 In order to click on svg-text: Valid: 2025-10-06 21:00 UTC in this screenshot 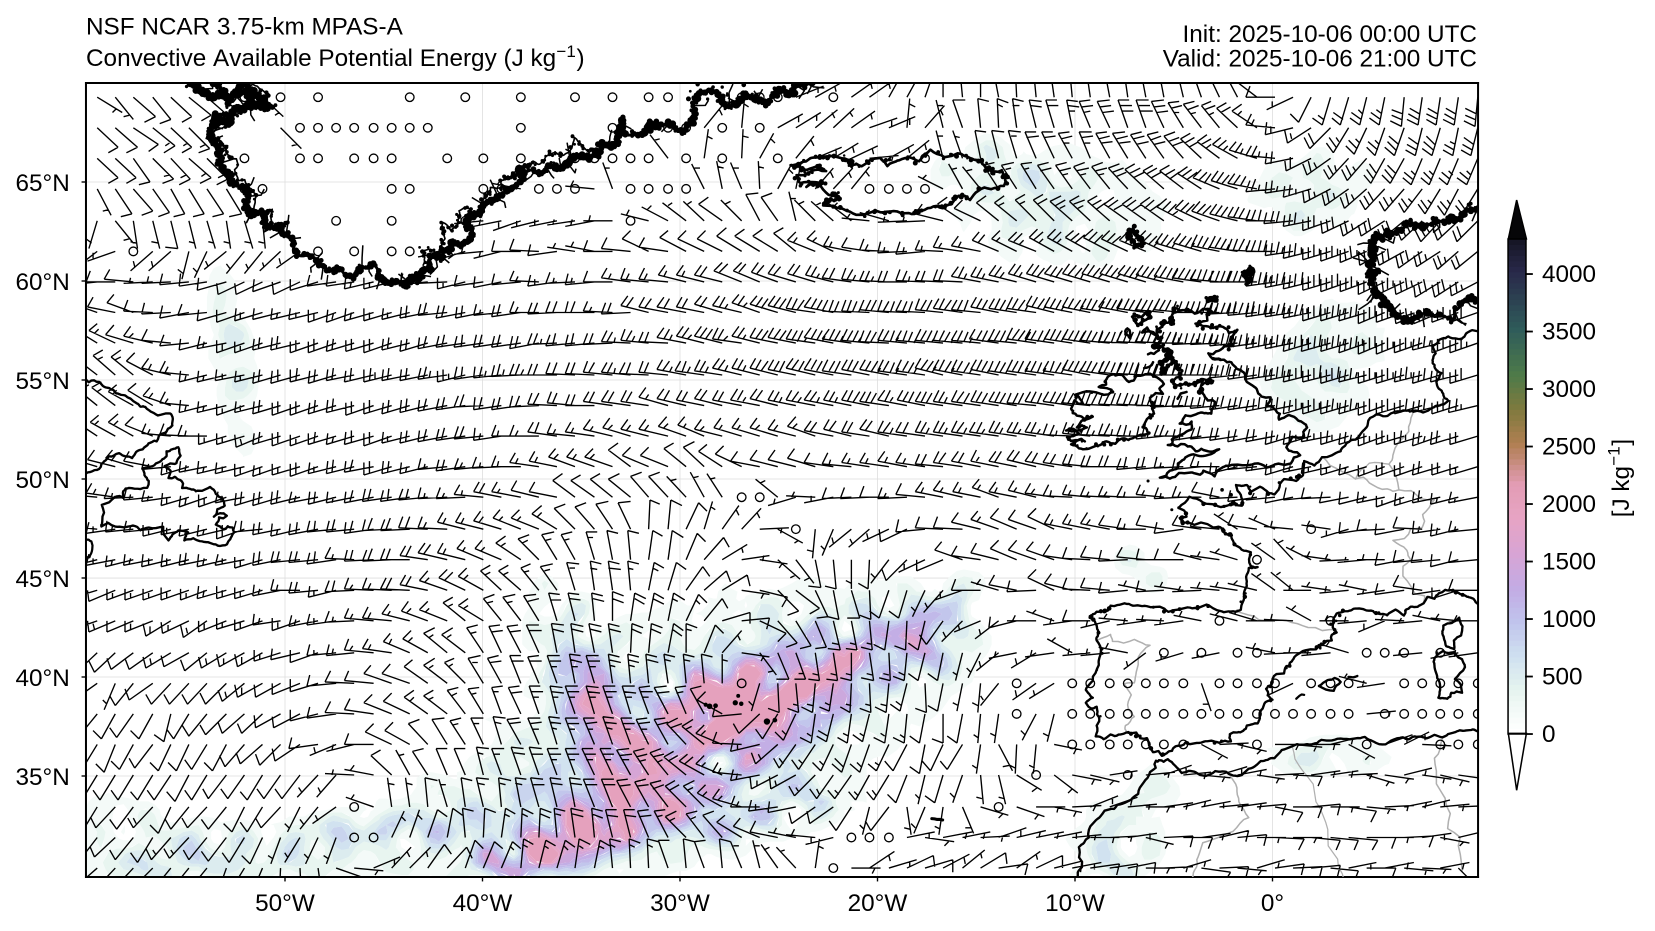, I will do `click(1320, 59)`.